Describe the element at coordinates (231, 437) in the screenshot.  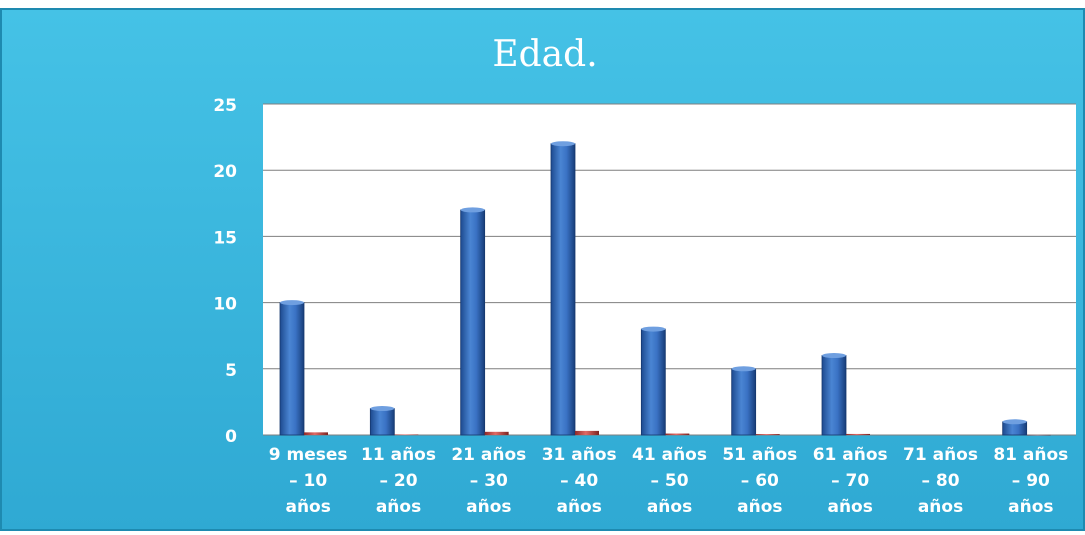
I see `y-tick-label-0: 0` at that location.